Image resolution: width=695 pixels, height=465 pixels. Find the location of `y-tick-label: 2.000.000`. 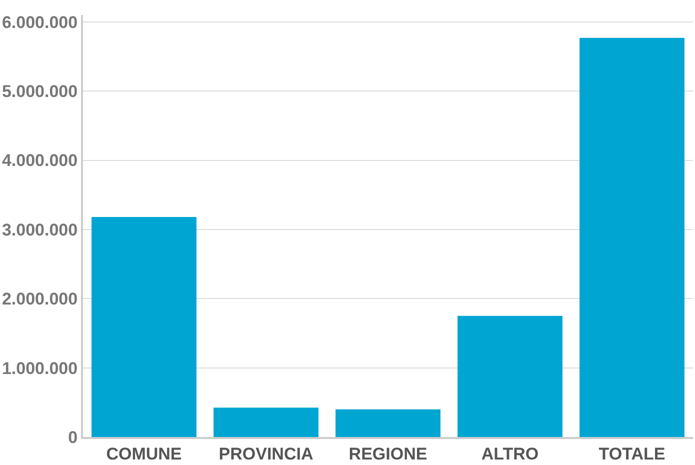

y-tick-label: 2.000.000 is located at coordinates (40, 299).